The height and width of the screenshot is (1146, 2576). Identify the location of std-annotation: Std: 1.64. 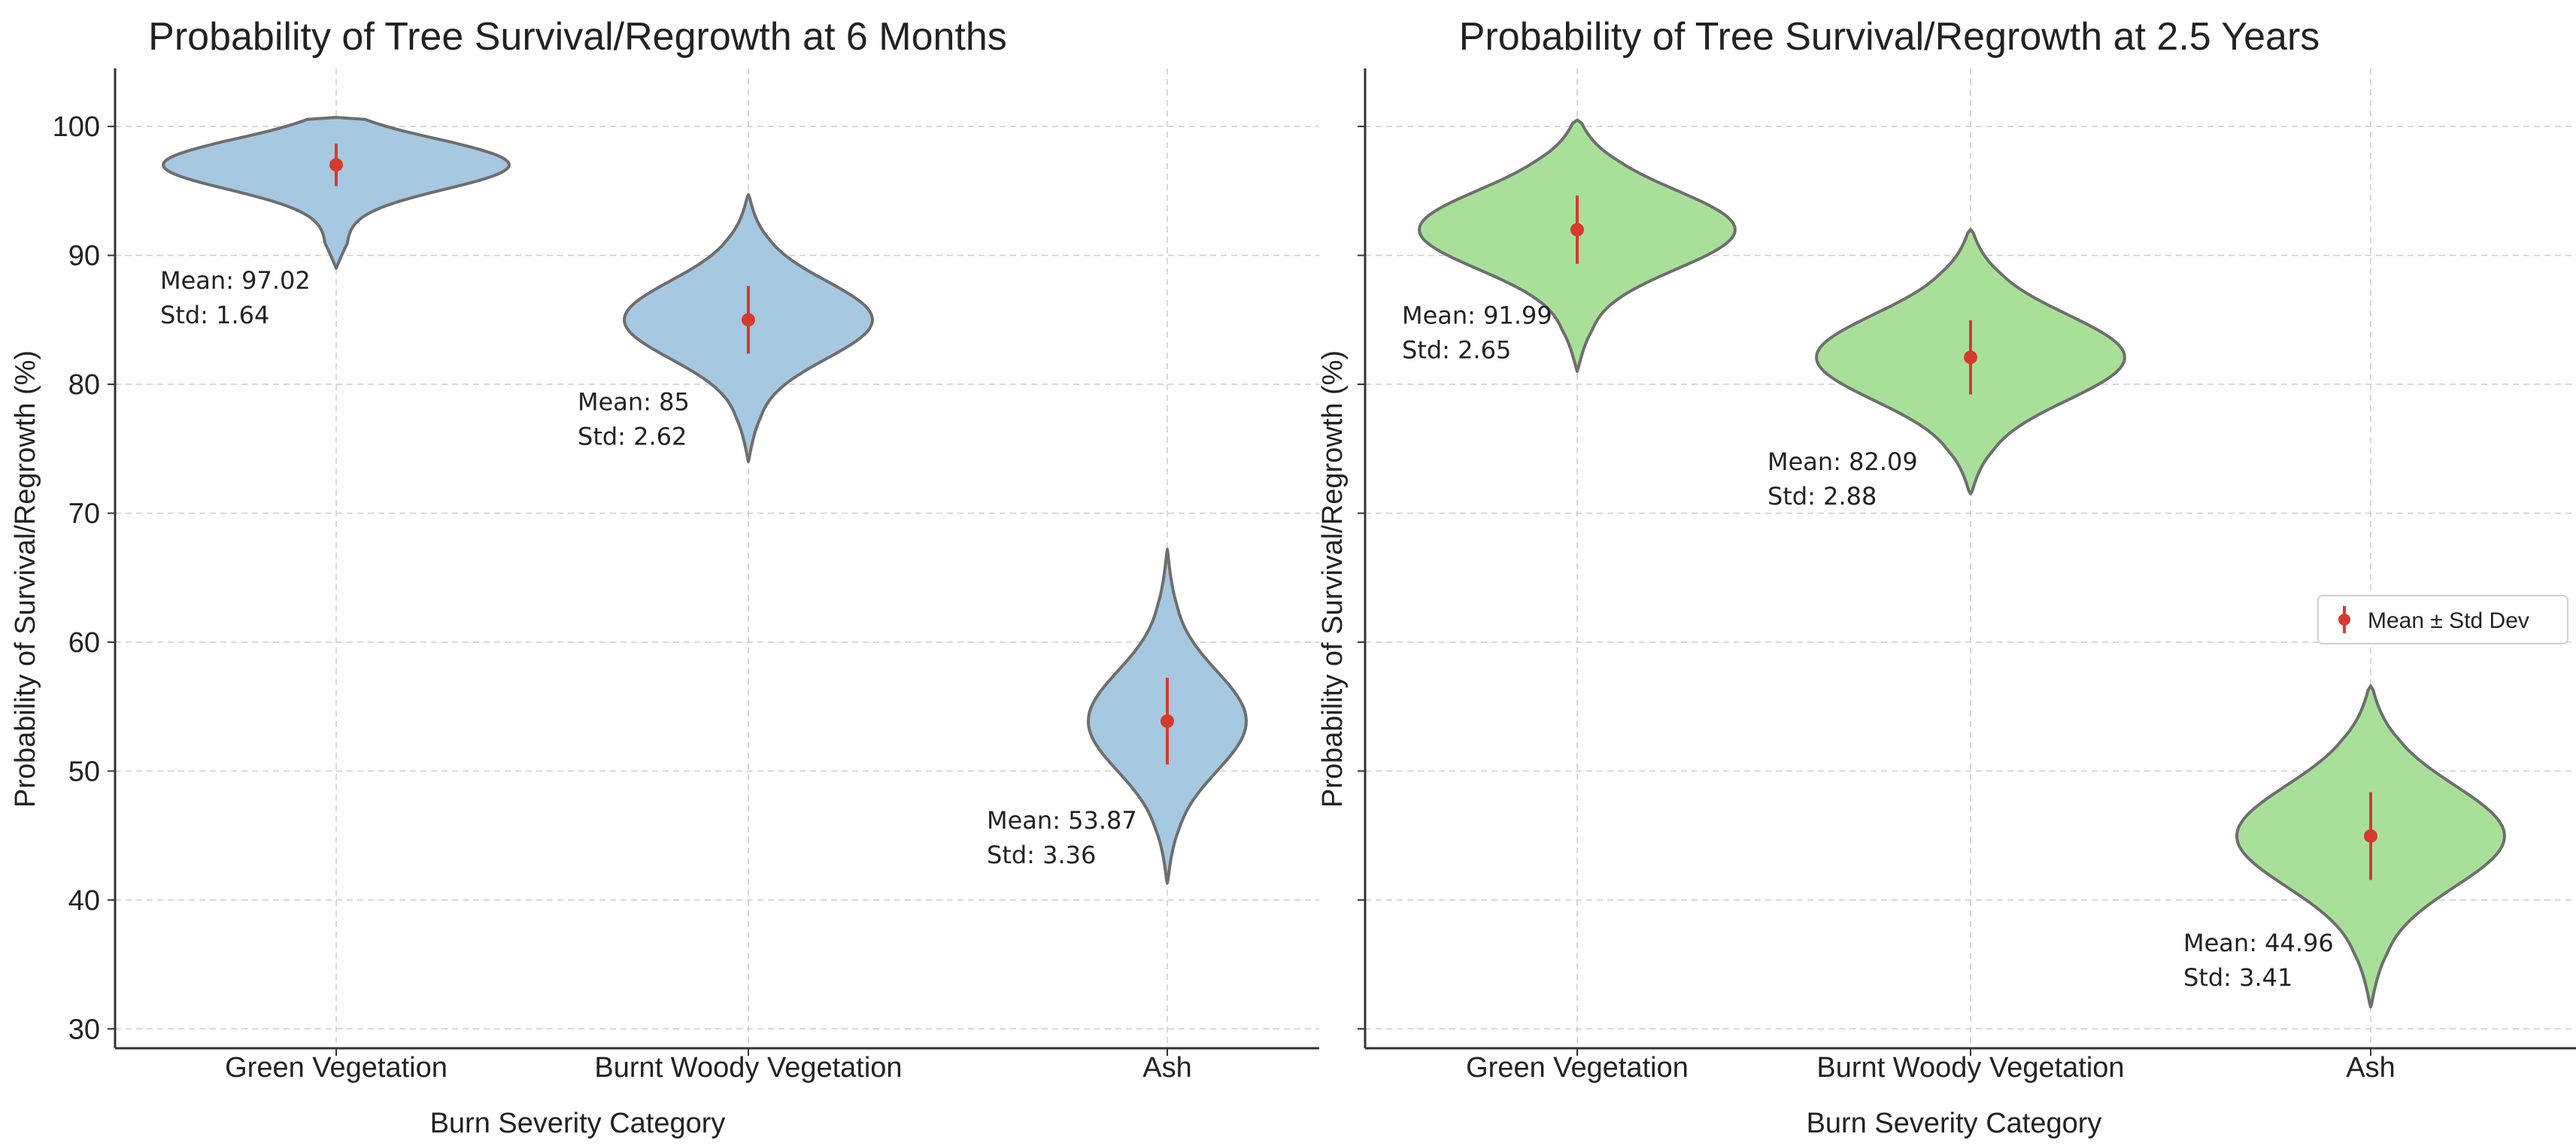
(214, 315).